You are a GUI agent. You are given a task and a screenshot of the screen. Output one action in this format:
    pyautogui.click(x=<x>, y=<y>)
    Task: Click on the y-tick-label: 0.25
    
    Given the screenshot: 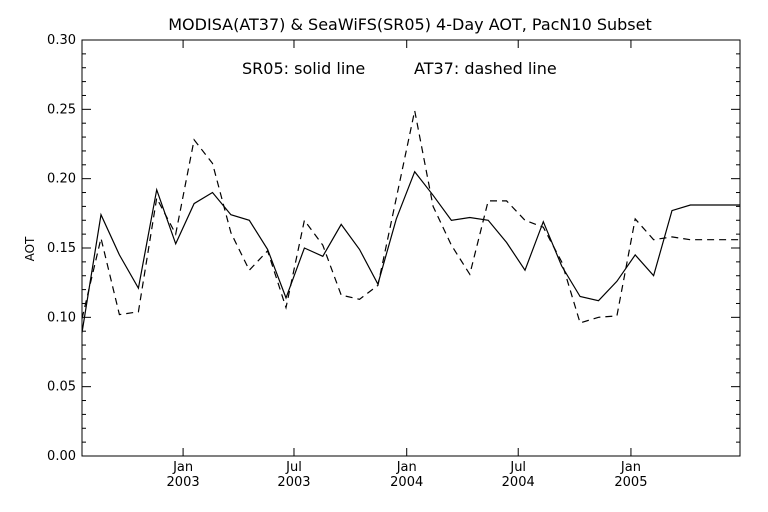 What is the action you would take?
    pyautogui.click(x=61, y=109)
    